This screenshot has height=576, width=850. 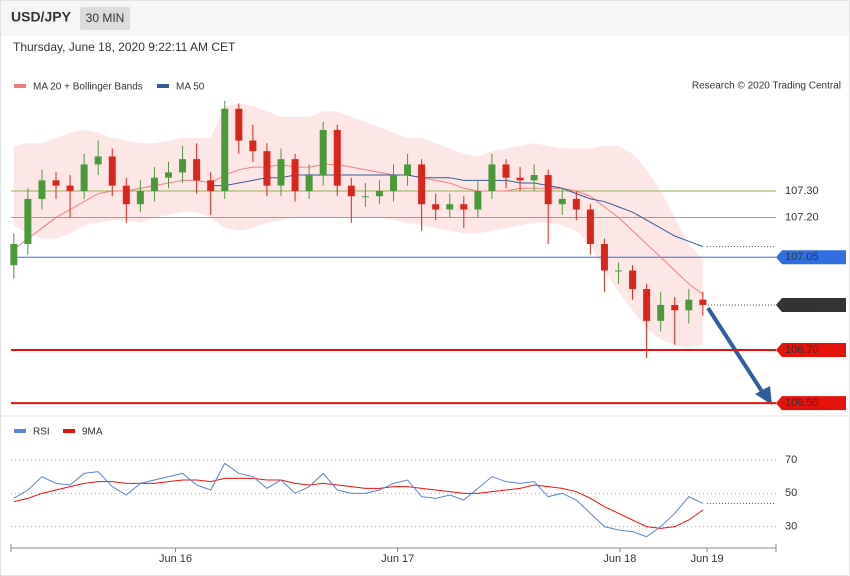 What do you see at coordinates (425, 18) in the screenshot?
I see `header` at bounding box center [425, 18].